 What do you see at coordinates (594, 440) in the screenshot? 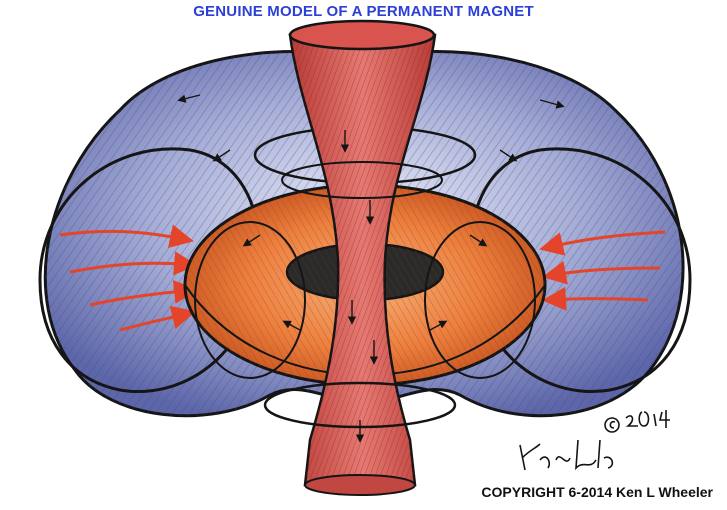
I see `artist-signature` at bounding box center [594, 440].